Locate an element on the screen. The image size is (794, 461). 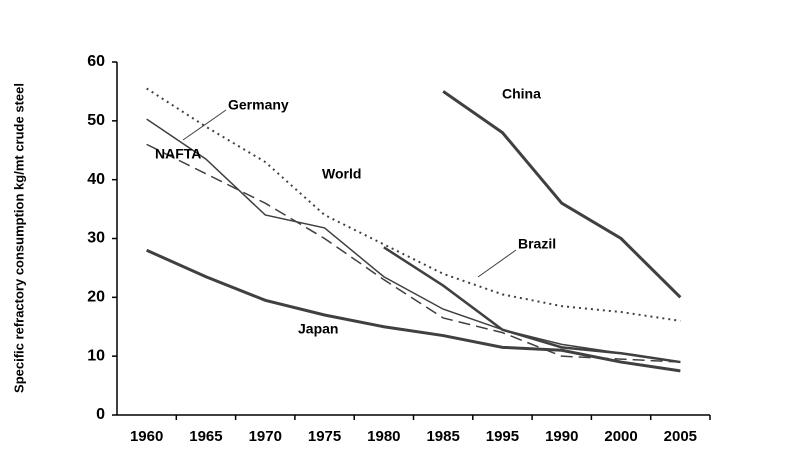
x-tick-label: 1975 is located at coordinates (324, 436).